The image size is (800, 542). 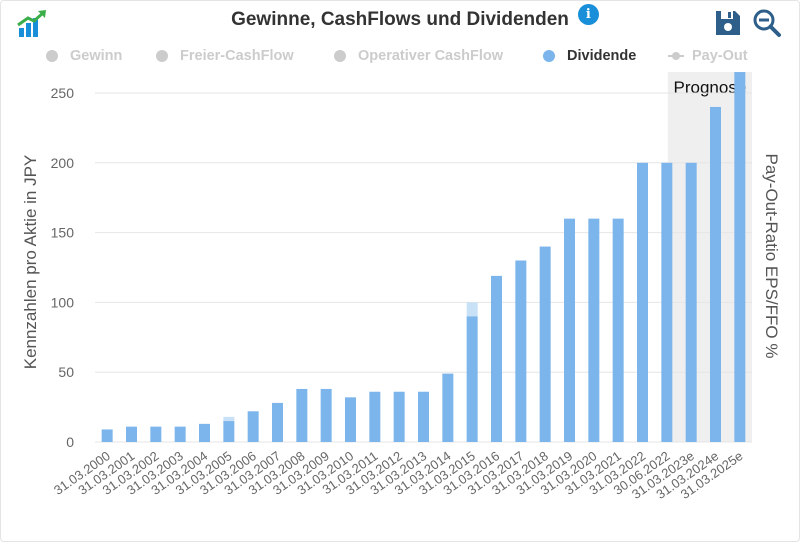 What do you see at coordinates (237, 56) in the screenshot?
I see `legend-label: Freier-CashFlow` at bounding box center [237, 56].